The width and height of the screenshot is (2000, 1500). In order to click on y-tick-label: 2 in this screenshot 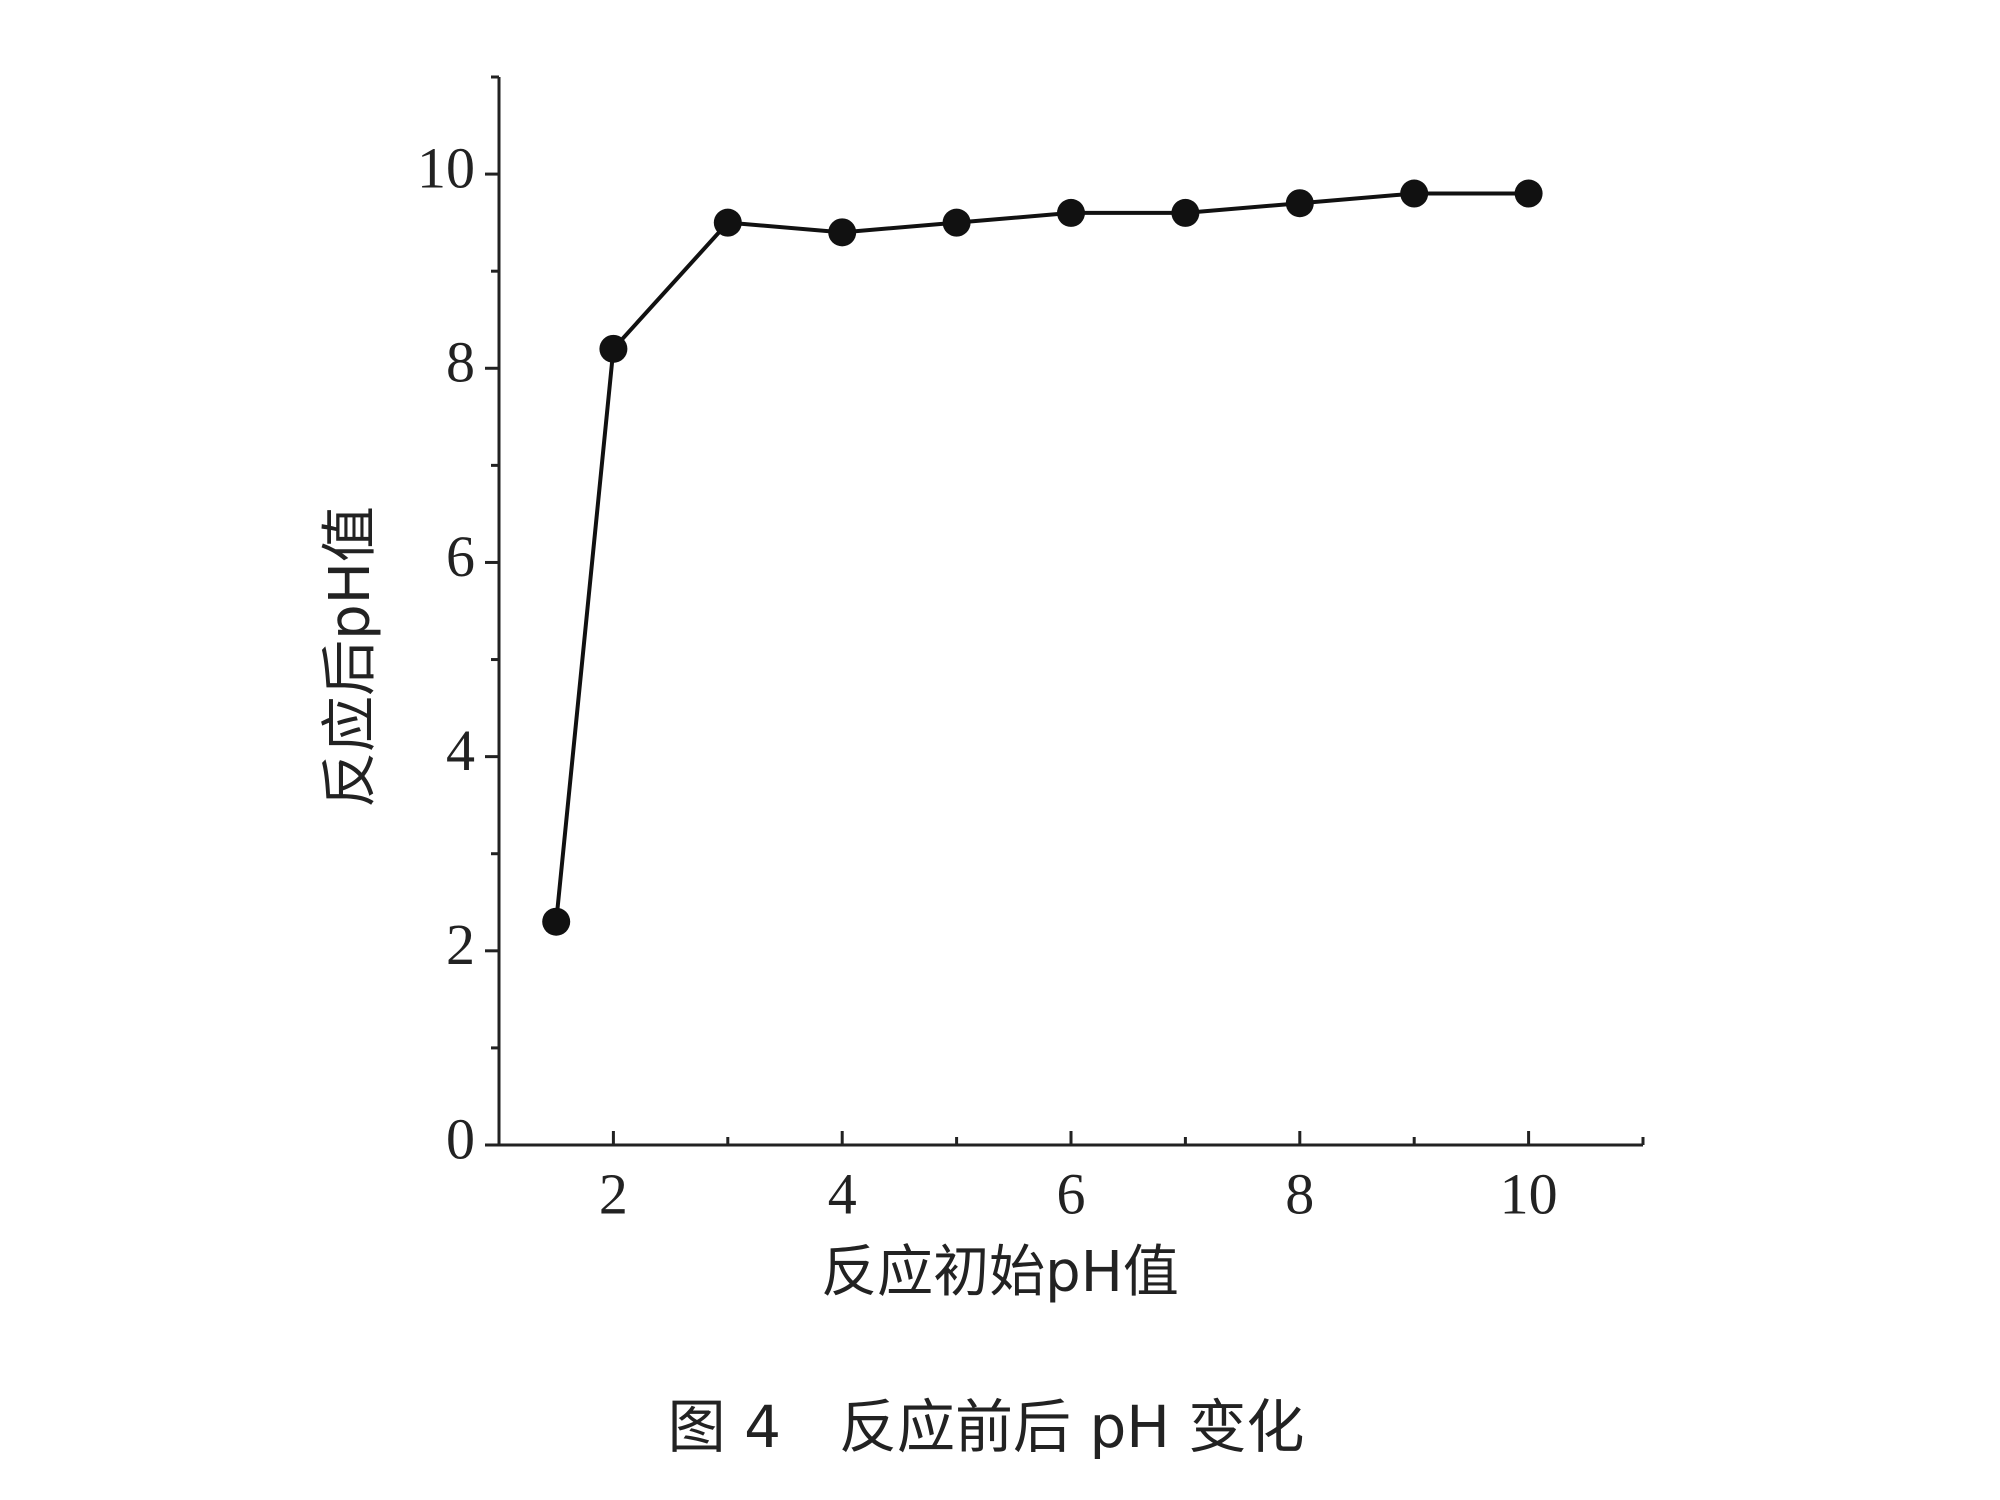, I will do `click(460, 944)`.